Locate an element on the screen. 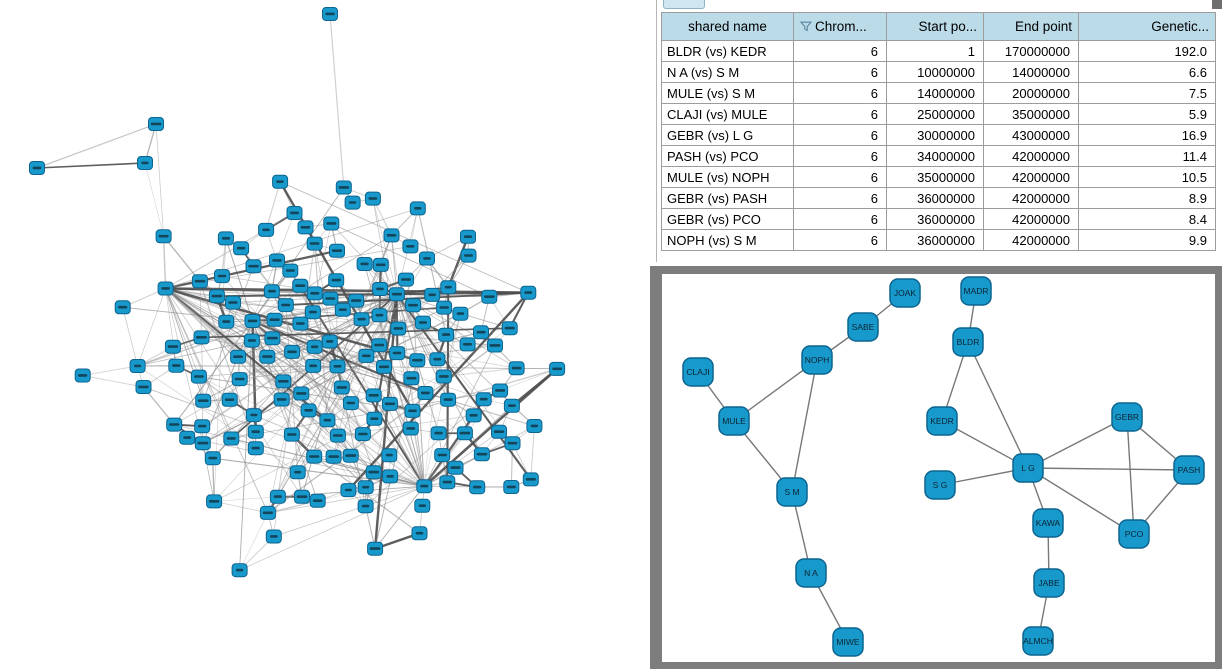 The width and height of the screenshot is (1222, 669). table-cell: GEBR (vs) L G is located at coordinates (727, 135).